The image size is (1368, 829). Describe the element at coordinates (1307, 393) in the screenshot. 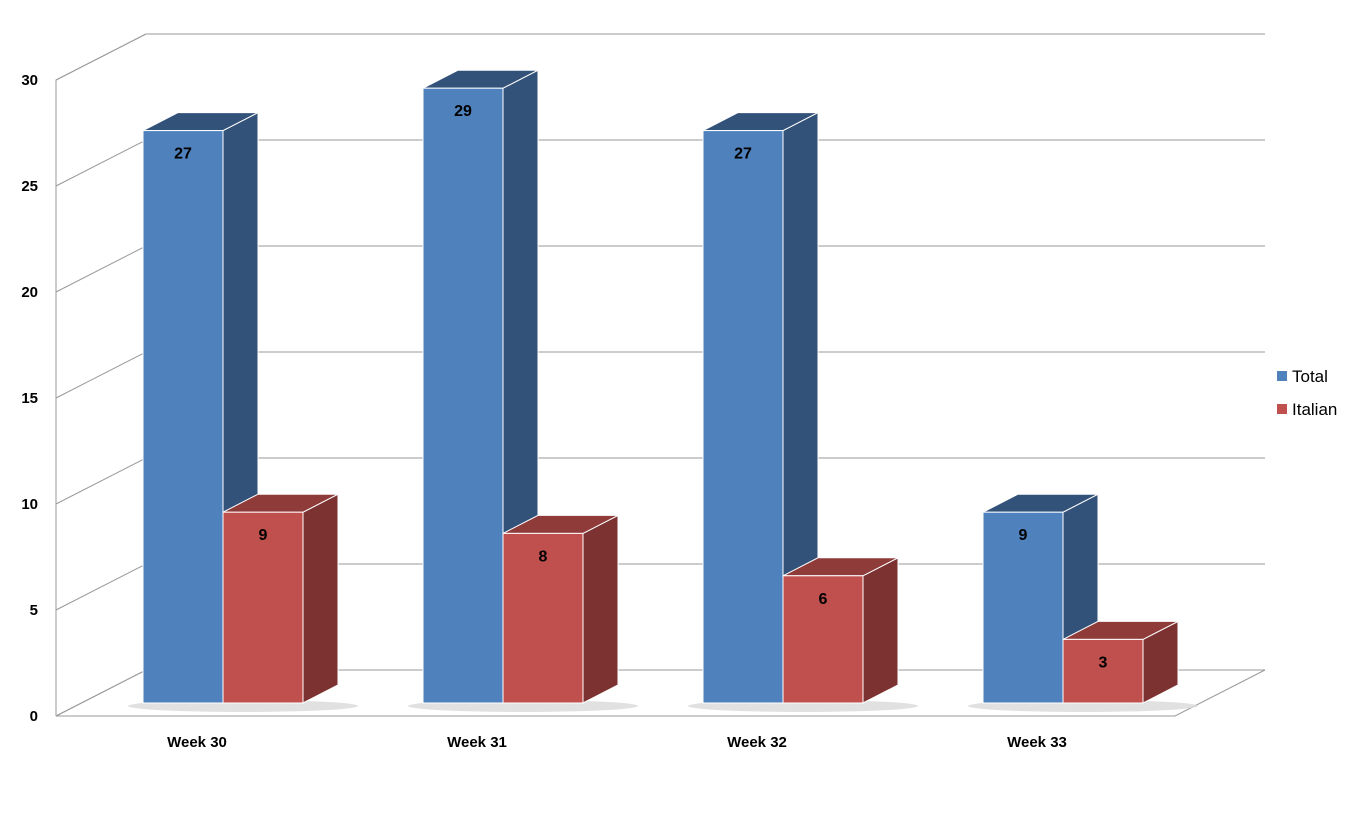

I see `legend: Total Italian` at that location.